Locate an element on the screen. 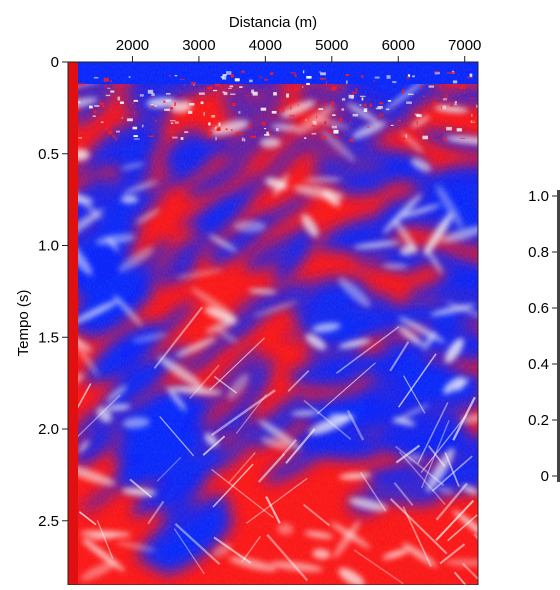 Image resolution: width=560 pixels, height=590 pixels. colorbar: 1.0 0.8 0.6 0.4 0.2 0 is located at coordinates (544, 336).